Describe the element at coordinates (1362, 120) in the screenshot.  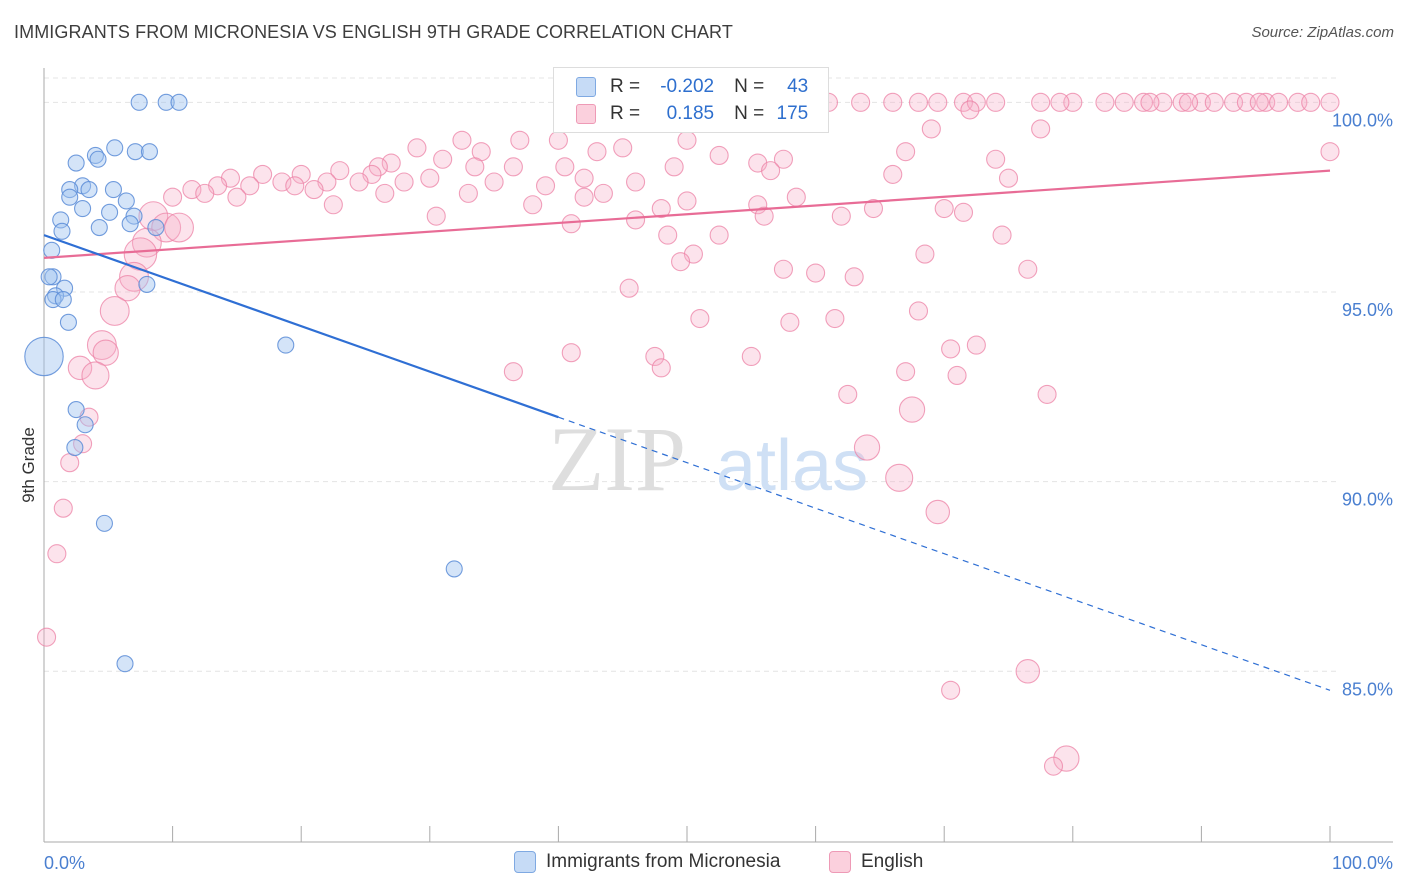
I see `y-tick-label: 100.0%` at that location.